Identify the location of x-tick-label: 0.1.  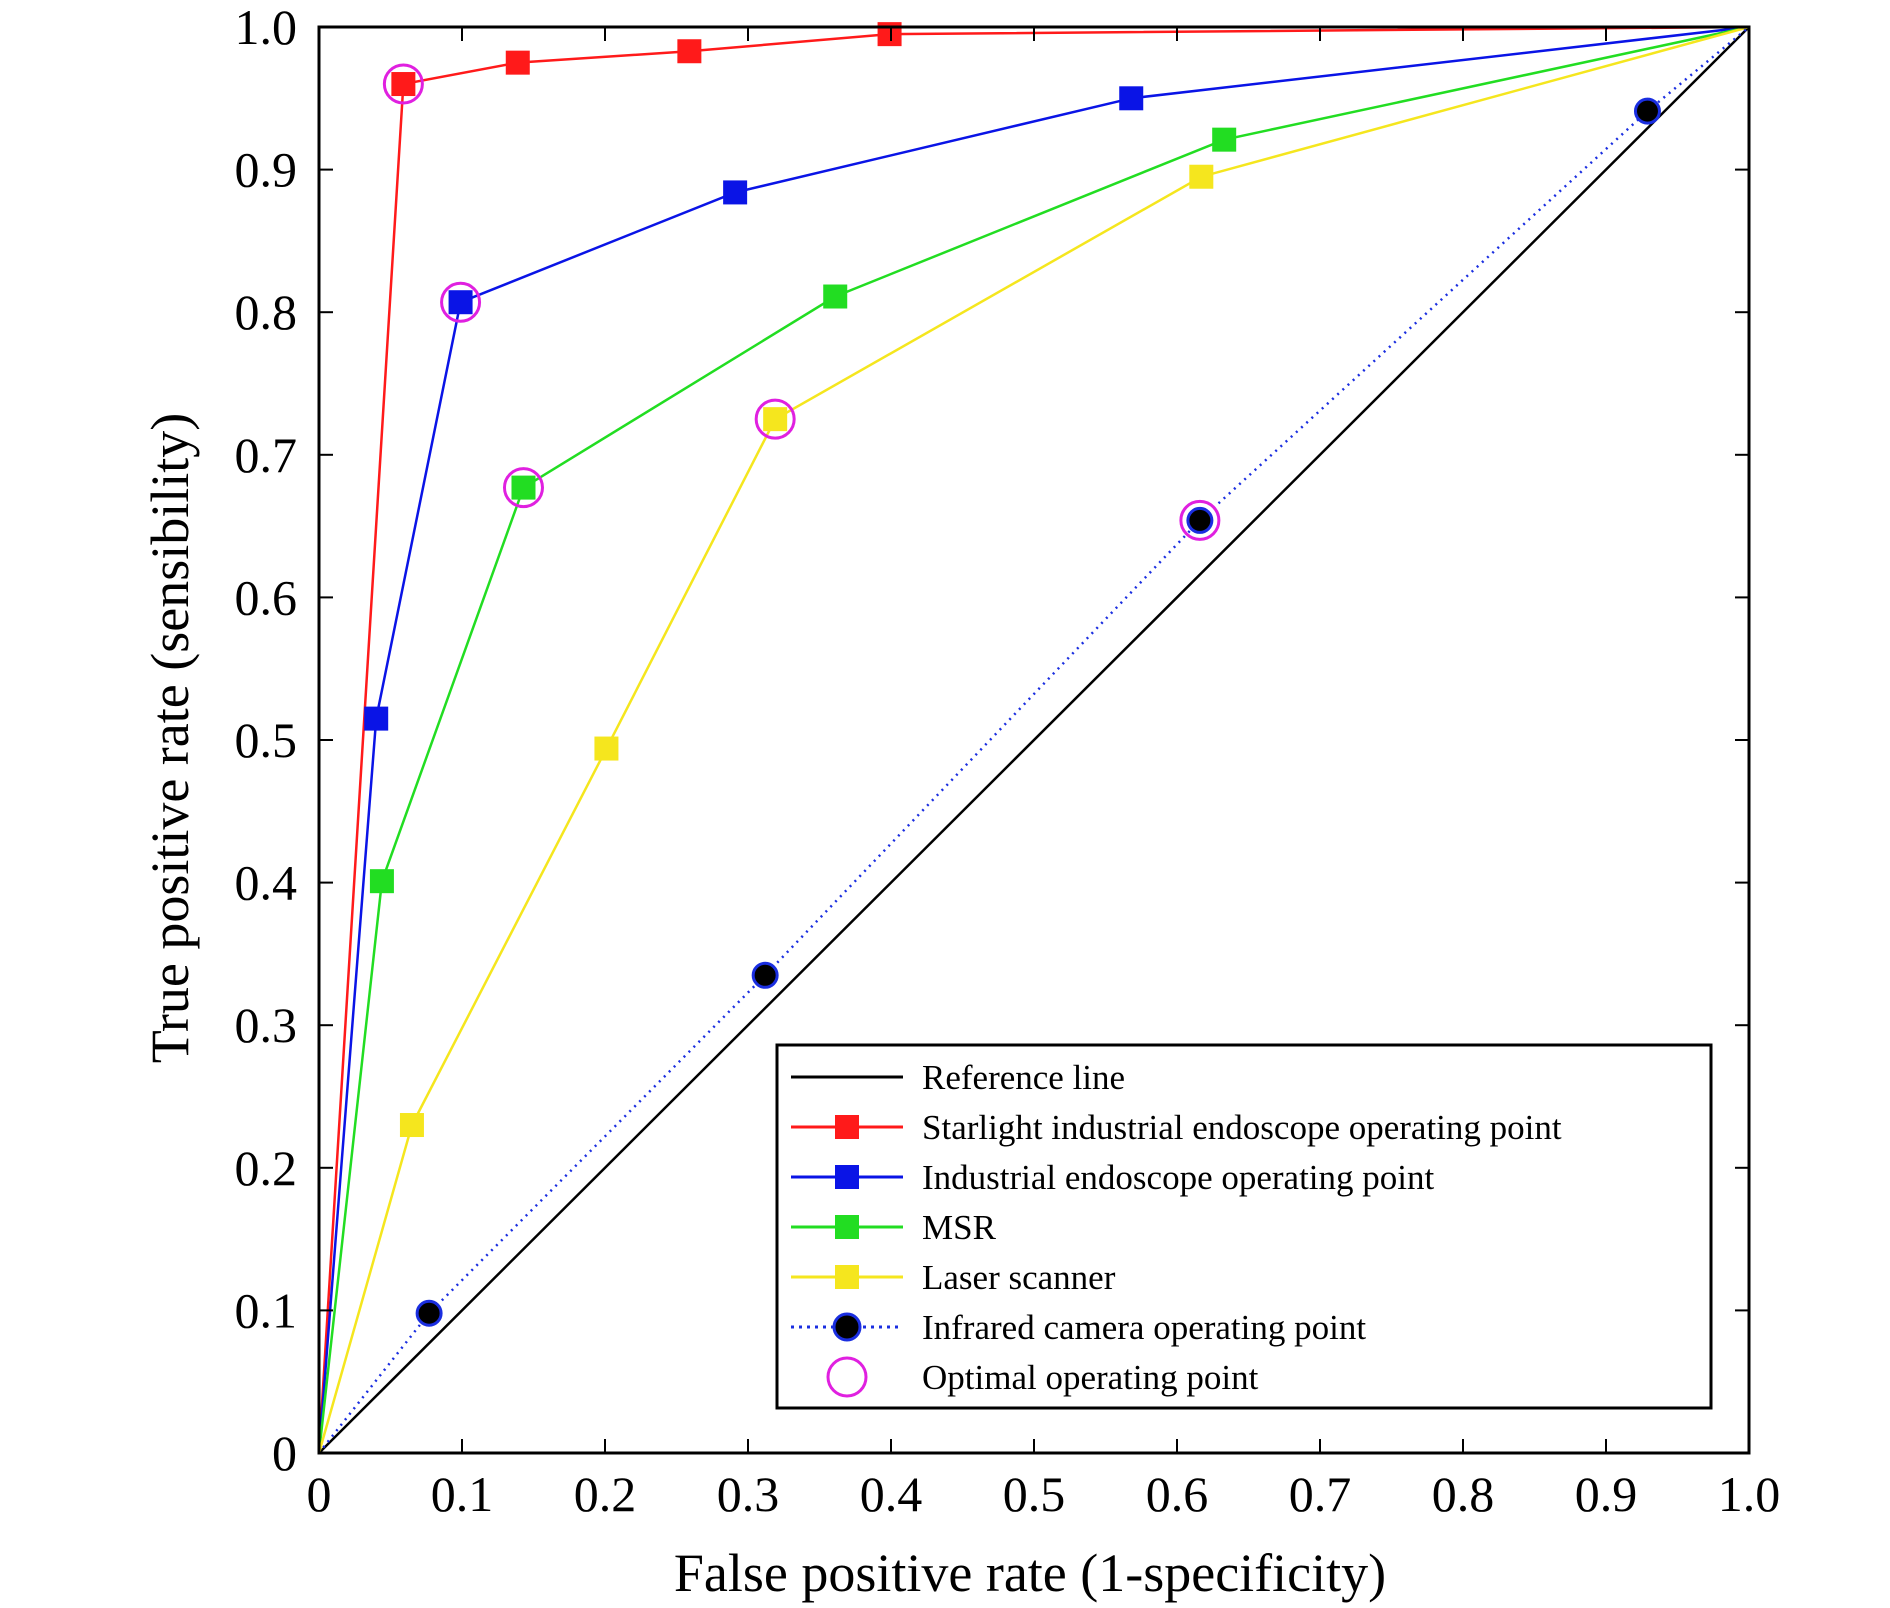
(462, 1494).